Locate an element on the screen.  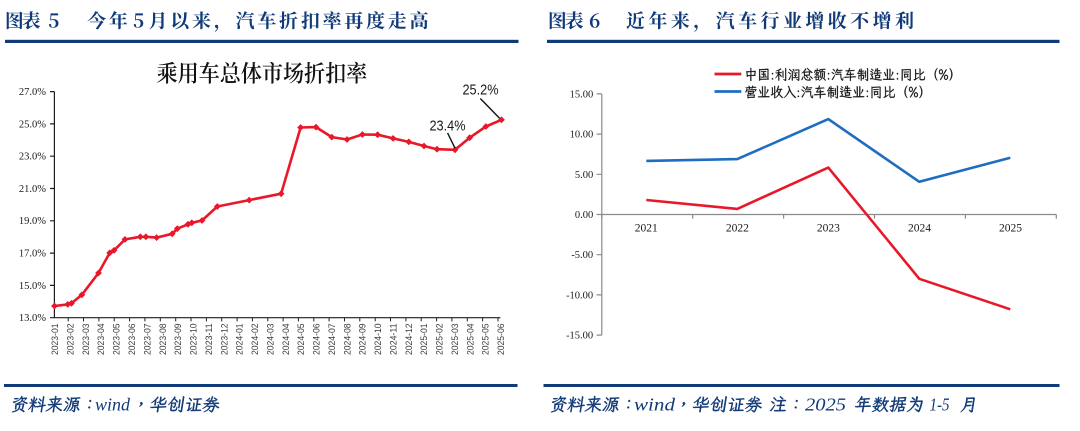
svg-text: 2023-07 is located at coordinates (147, 340).